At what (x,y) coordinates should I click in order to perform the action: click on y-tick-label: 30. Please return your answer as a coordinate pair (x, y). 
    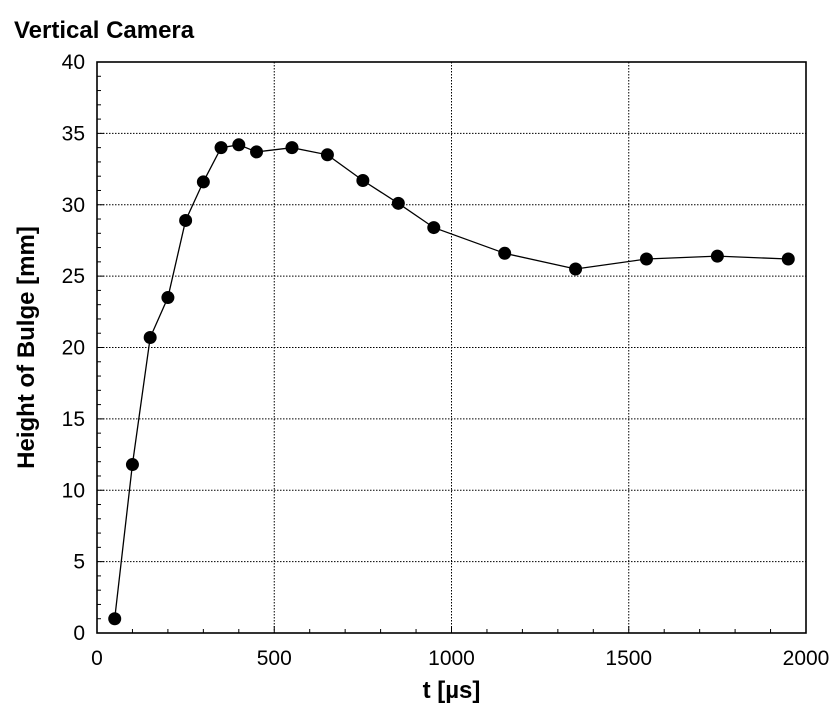
    Looking at the image, I should click on (73, 205).